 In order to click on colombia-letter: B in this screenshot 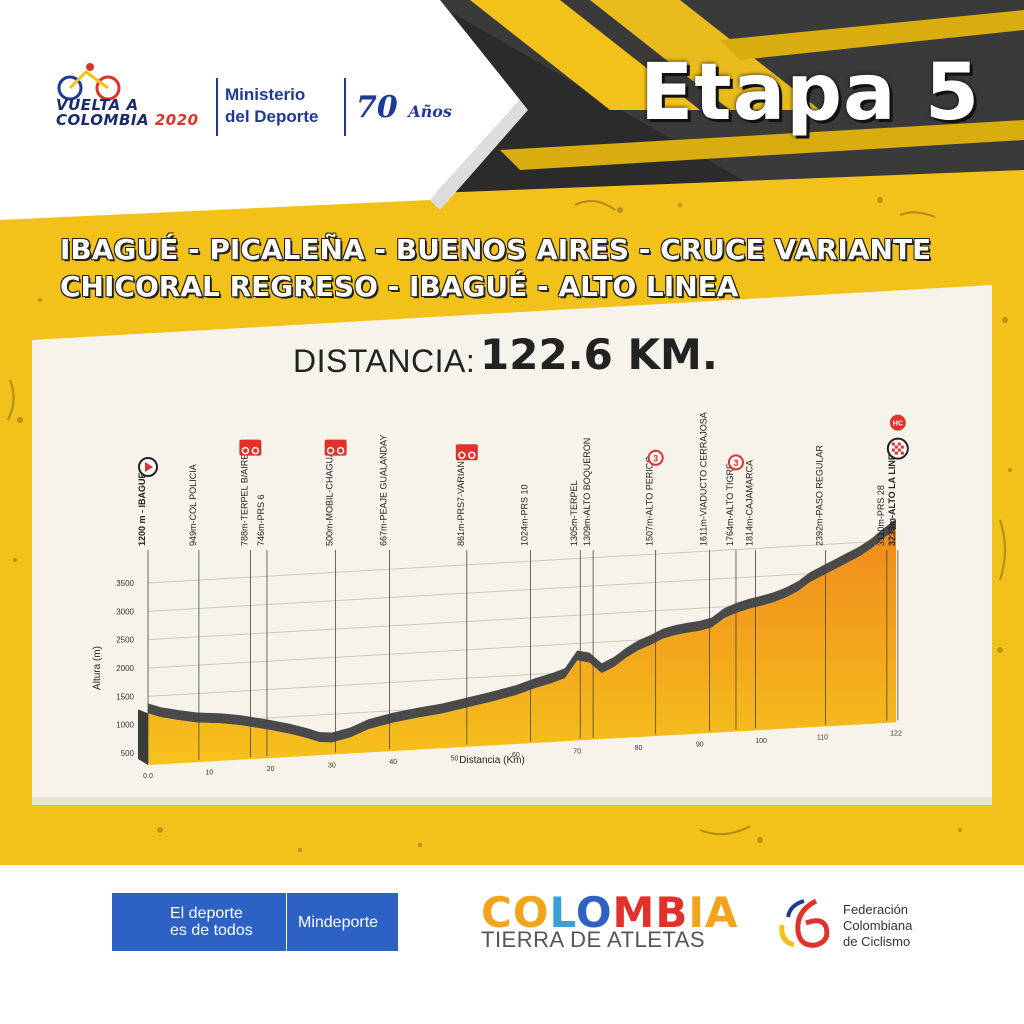, I will do `click(672, 912)`.